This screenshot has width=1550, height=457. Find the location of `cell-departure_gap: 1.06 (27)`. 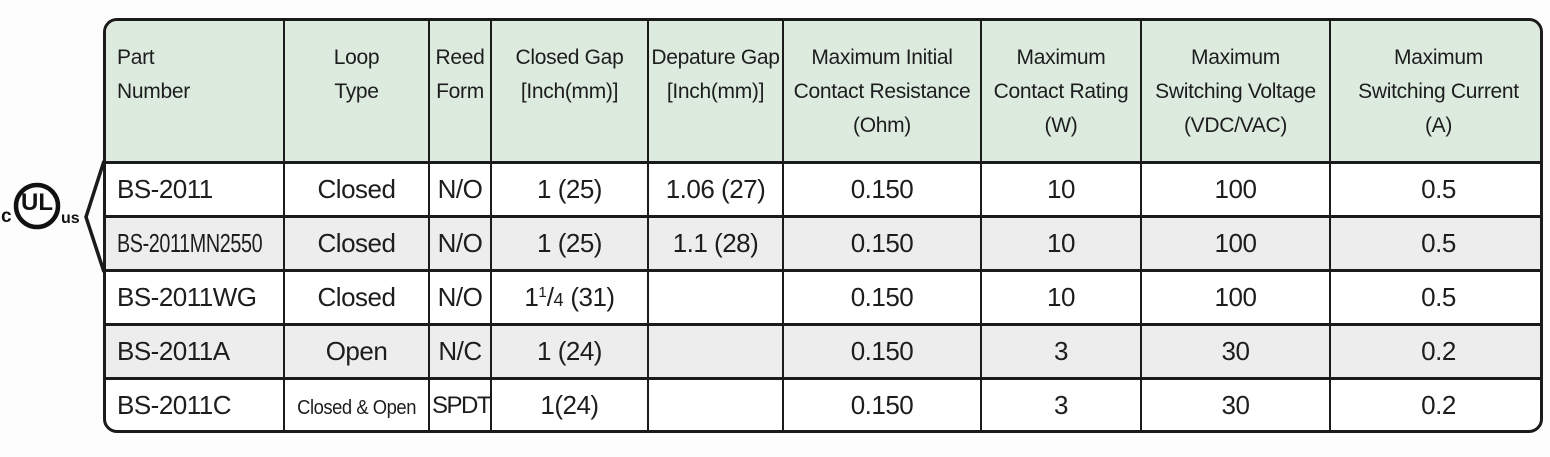

cell-departure_gap: 1.06 (27) is located at coordinates (715, 188).